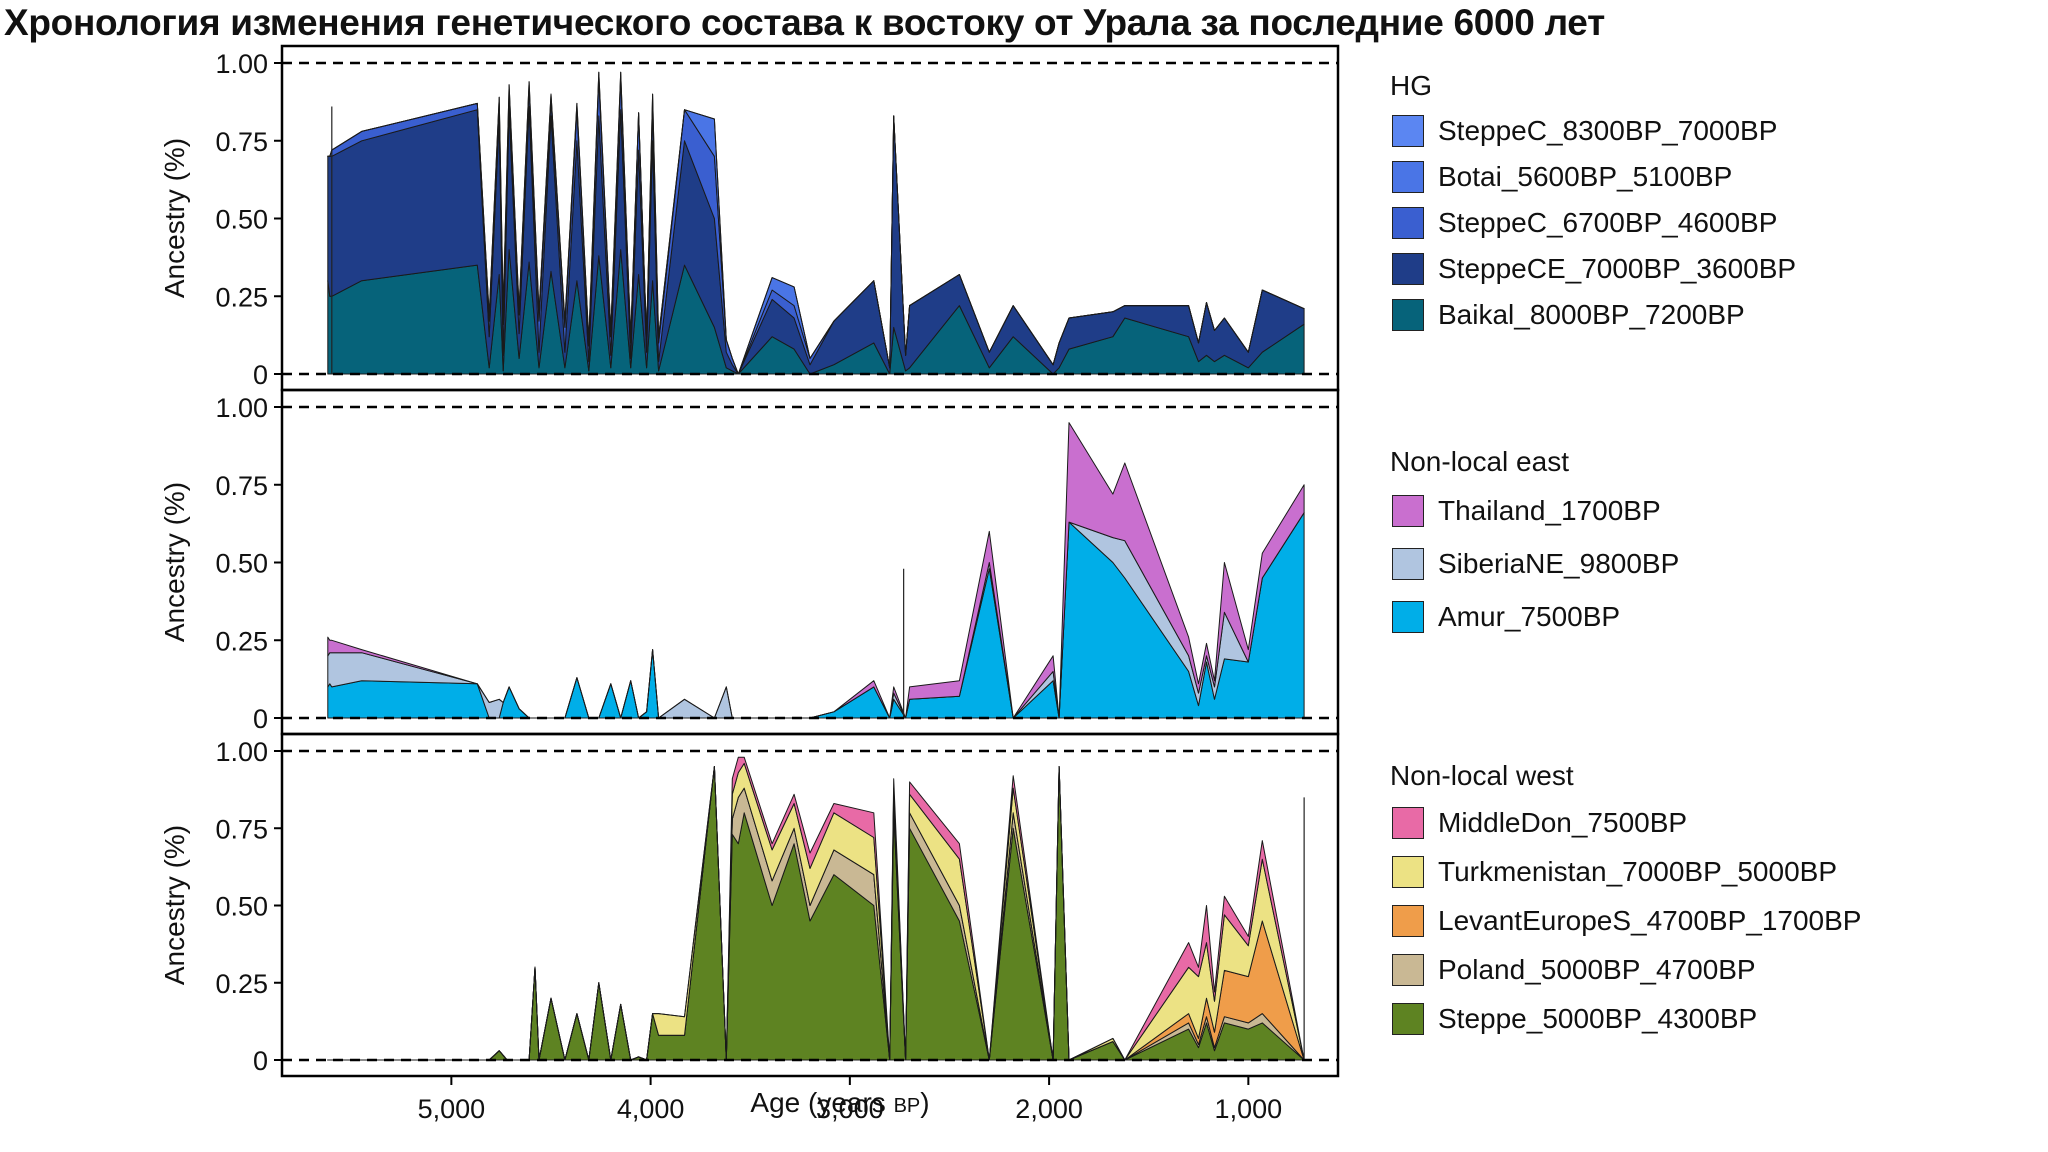  Describe the element at coordinates (816, 570) in the screenshot. I see `area-Thailand_1700BP` at that location.